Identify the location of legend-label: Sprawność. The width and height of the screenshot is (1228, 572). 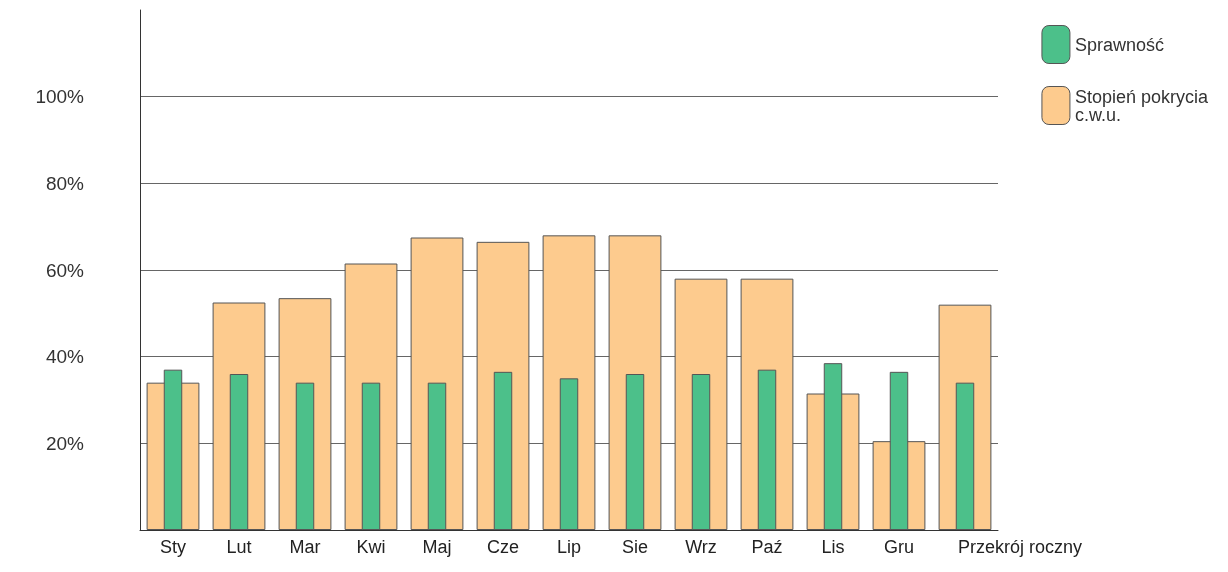
(1119, 44).